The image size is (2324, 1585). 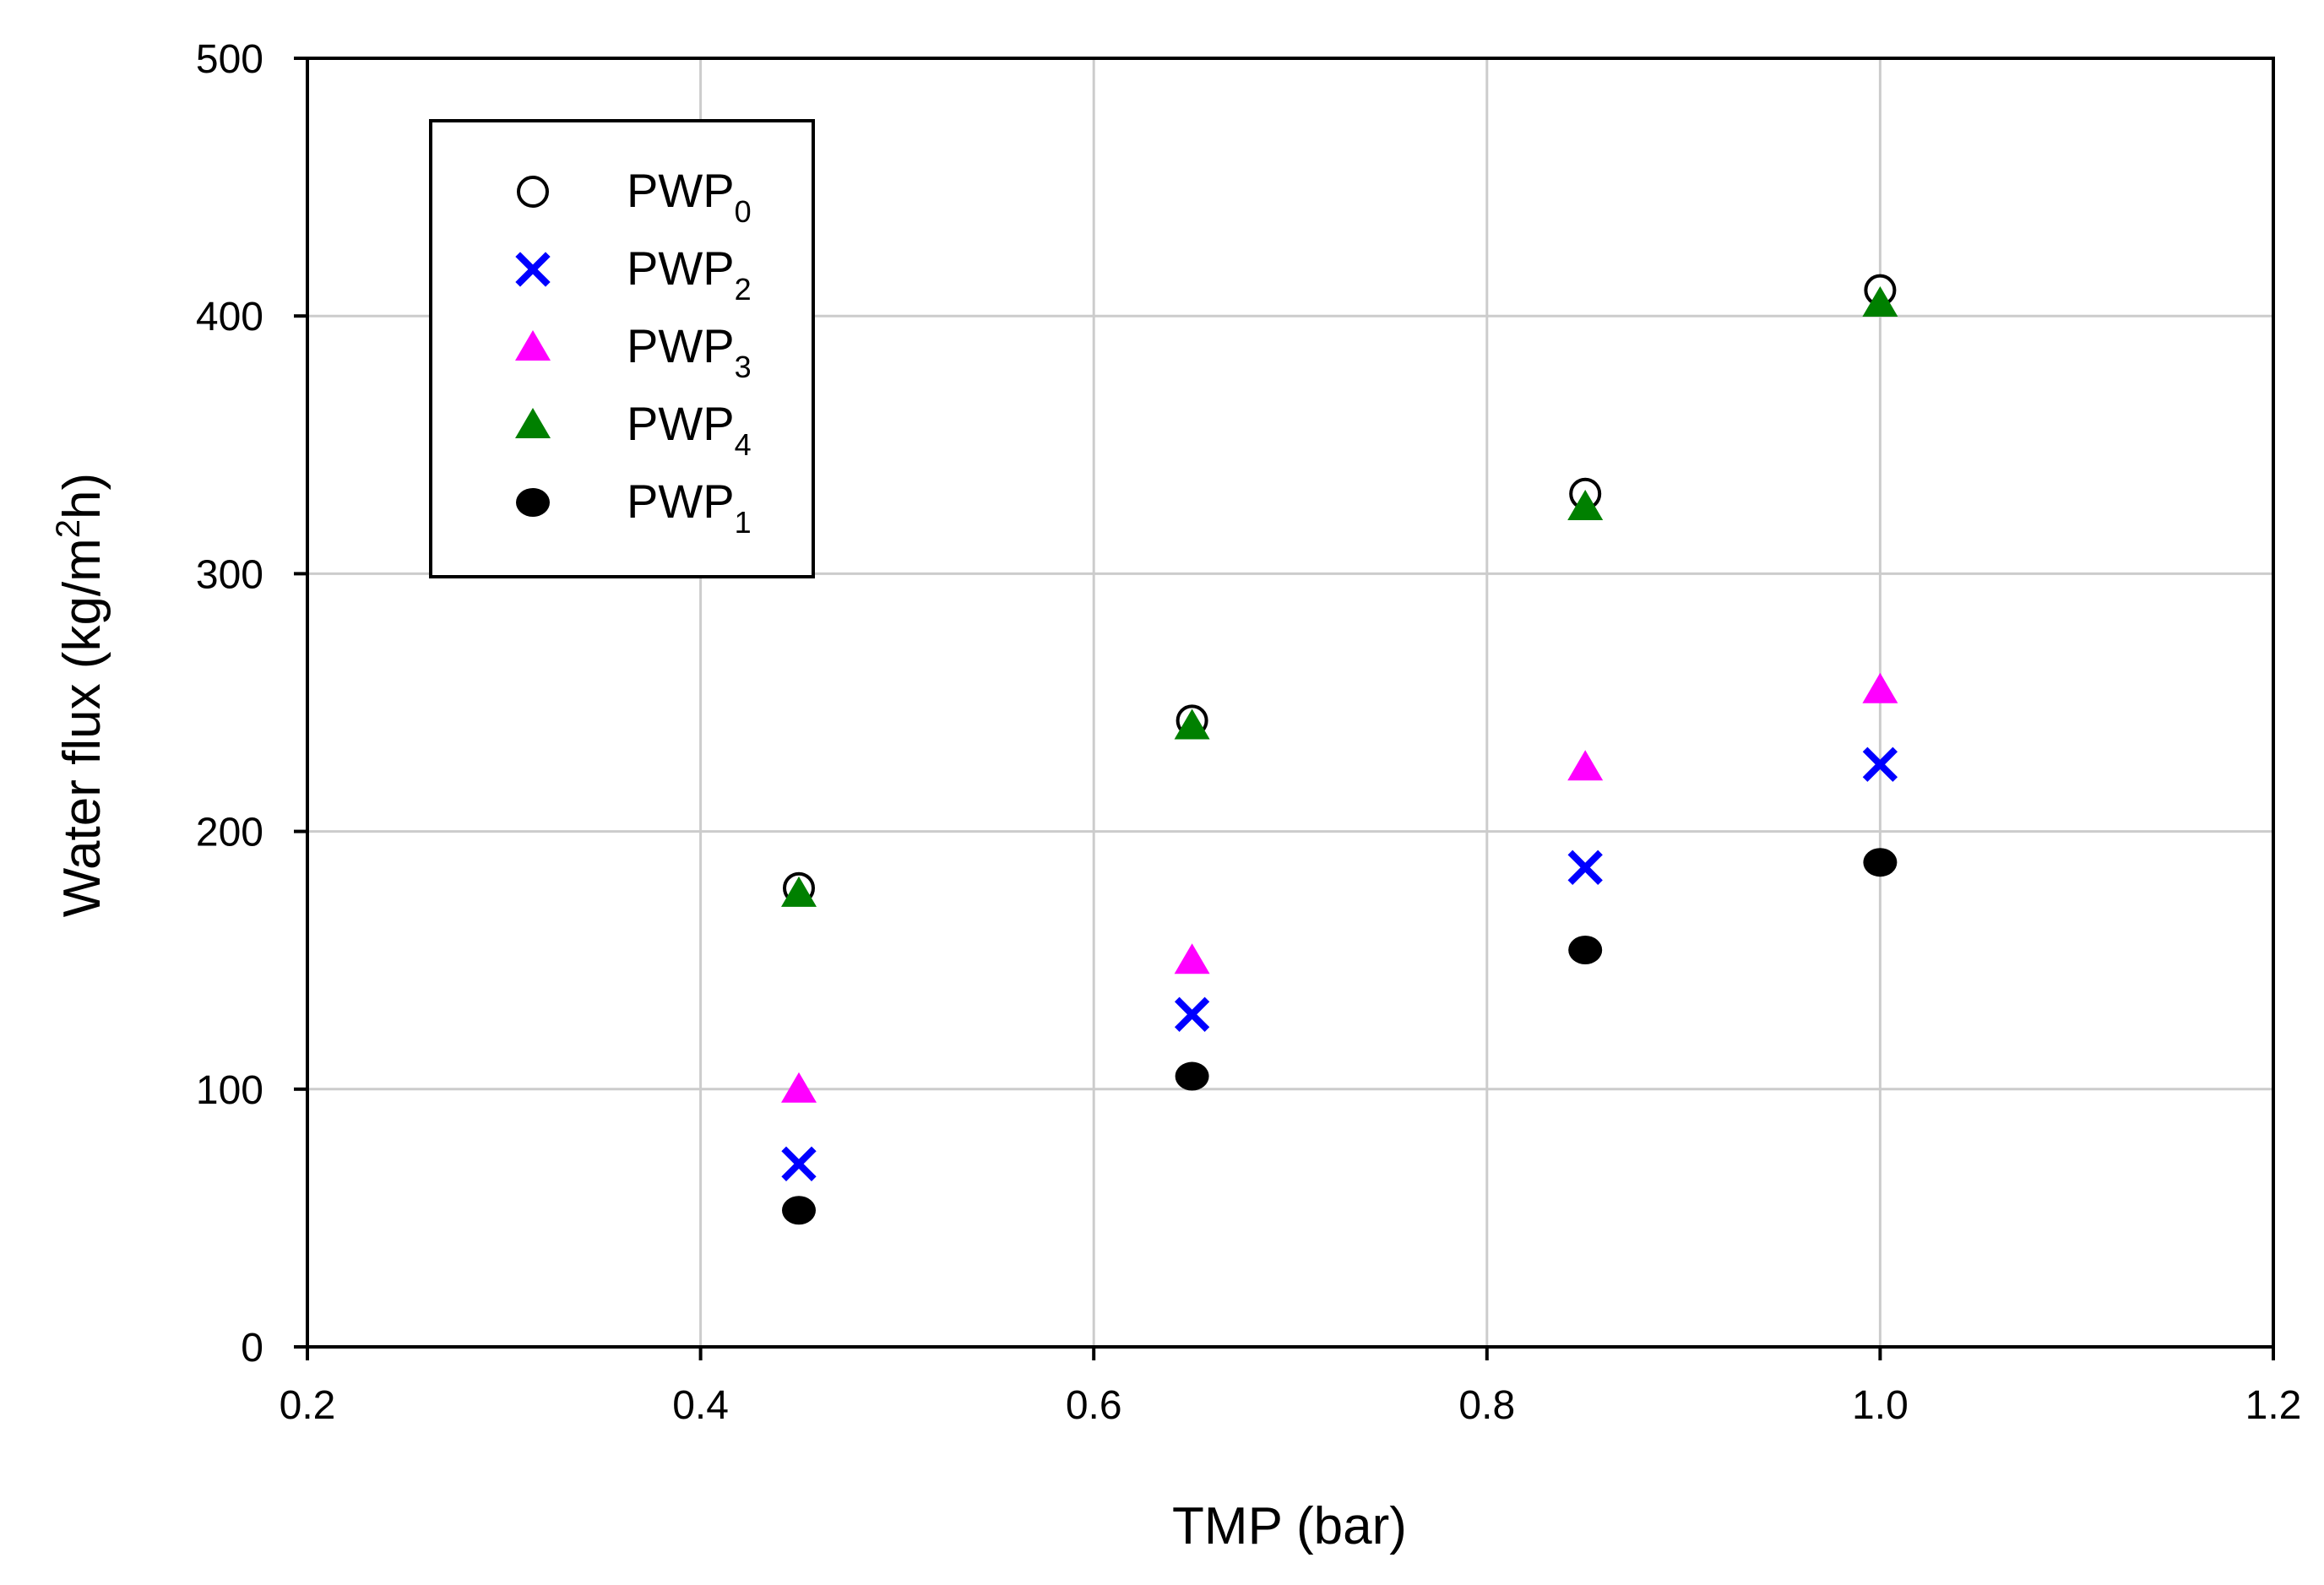 I want to click on y-tick-label: 400, so click(x=229, y=317).